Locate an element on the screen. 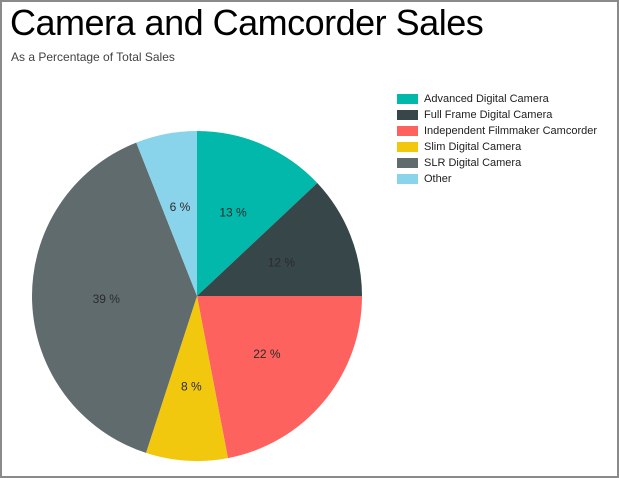 The height and width of the screenshot is (478, 619). pie-slice-other is located at coordinates (166, 213).